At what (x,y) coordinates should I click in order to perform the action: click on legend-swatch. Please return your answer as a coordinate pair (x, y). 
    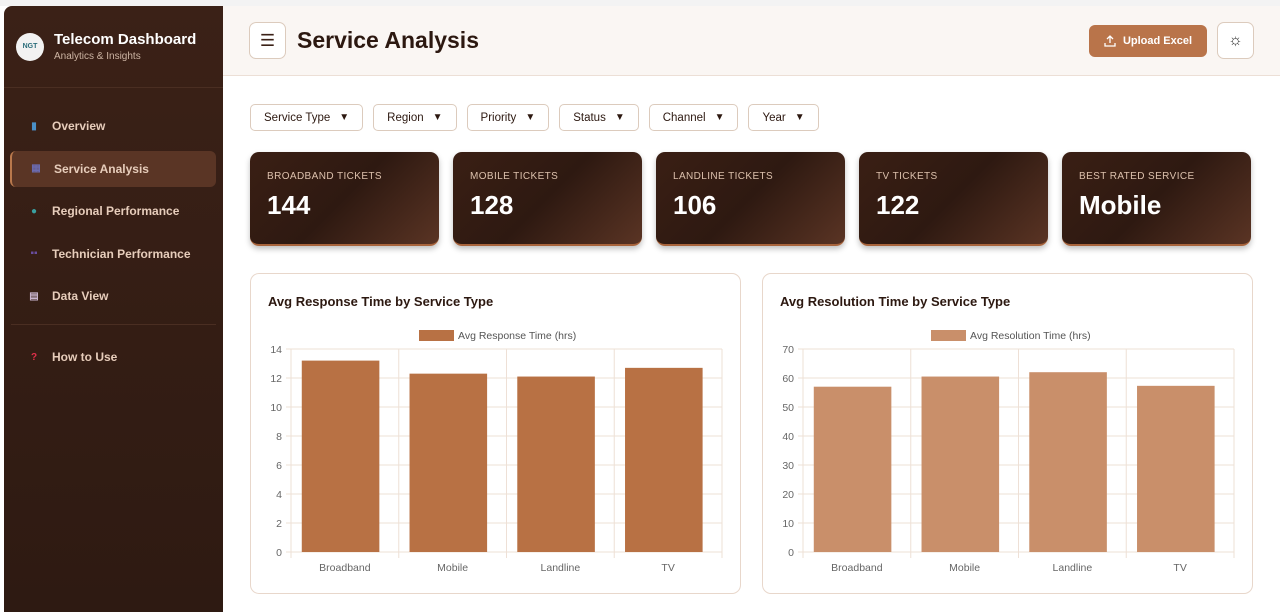
    Looking at the image, I should click on (948, 335).